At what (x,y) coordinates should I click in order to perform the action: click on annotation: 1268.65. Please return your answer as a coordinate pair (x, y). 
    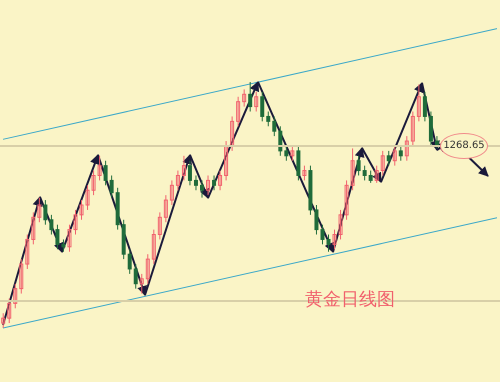
    Looking at the image, I should click on (464, 145).